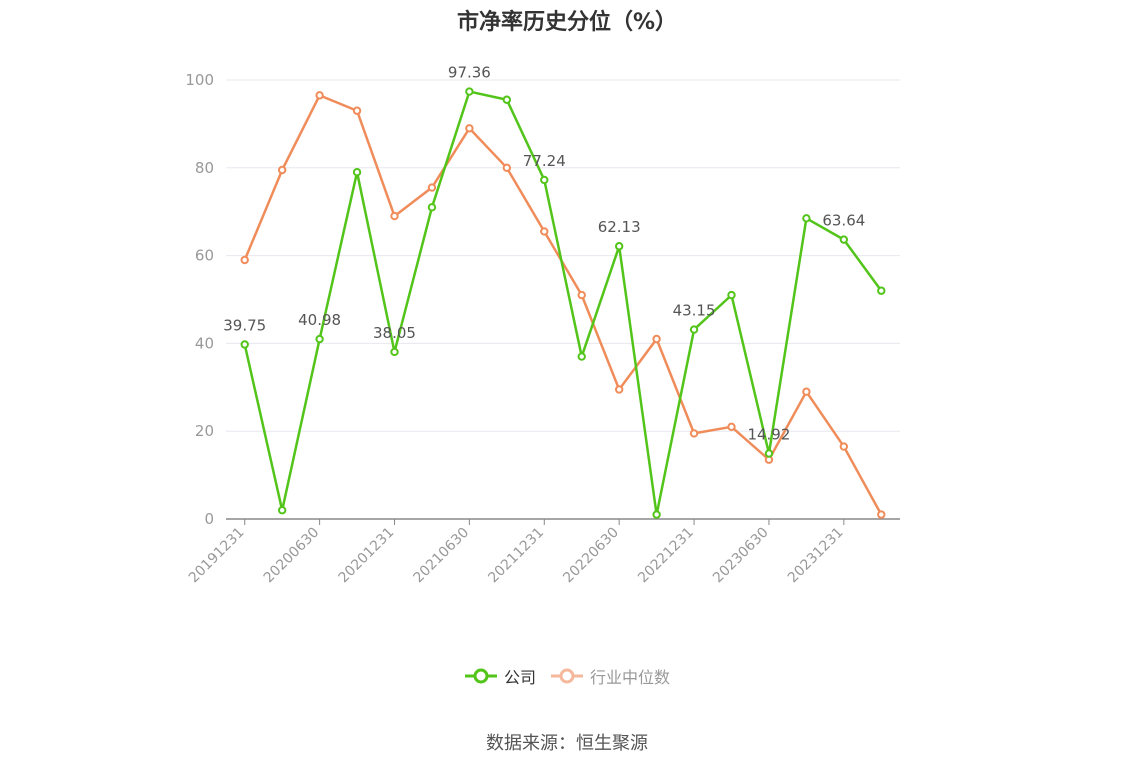 This screenshot has height=766, width=1134. I want to click on legend: 公司 行业中位数, so click(567, 676).